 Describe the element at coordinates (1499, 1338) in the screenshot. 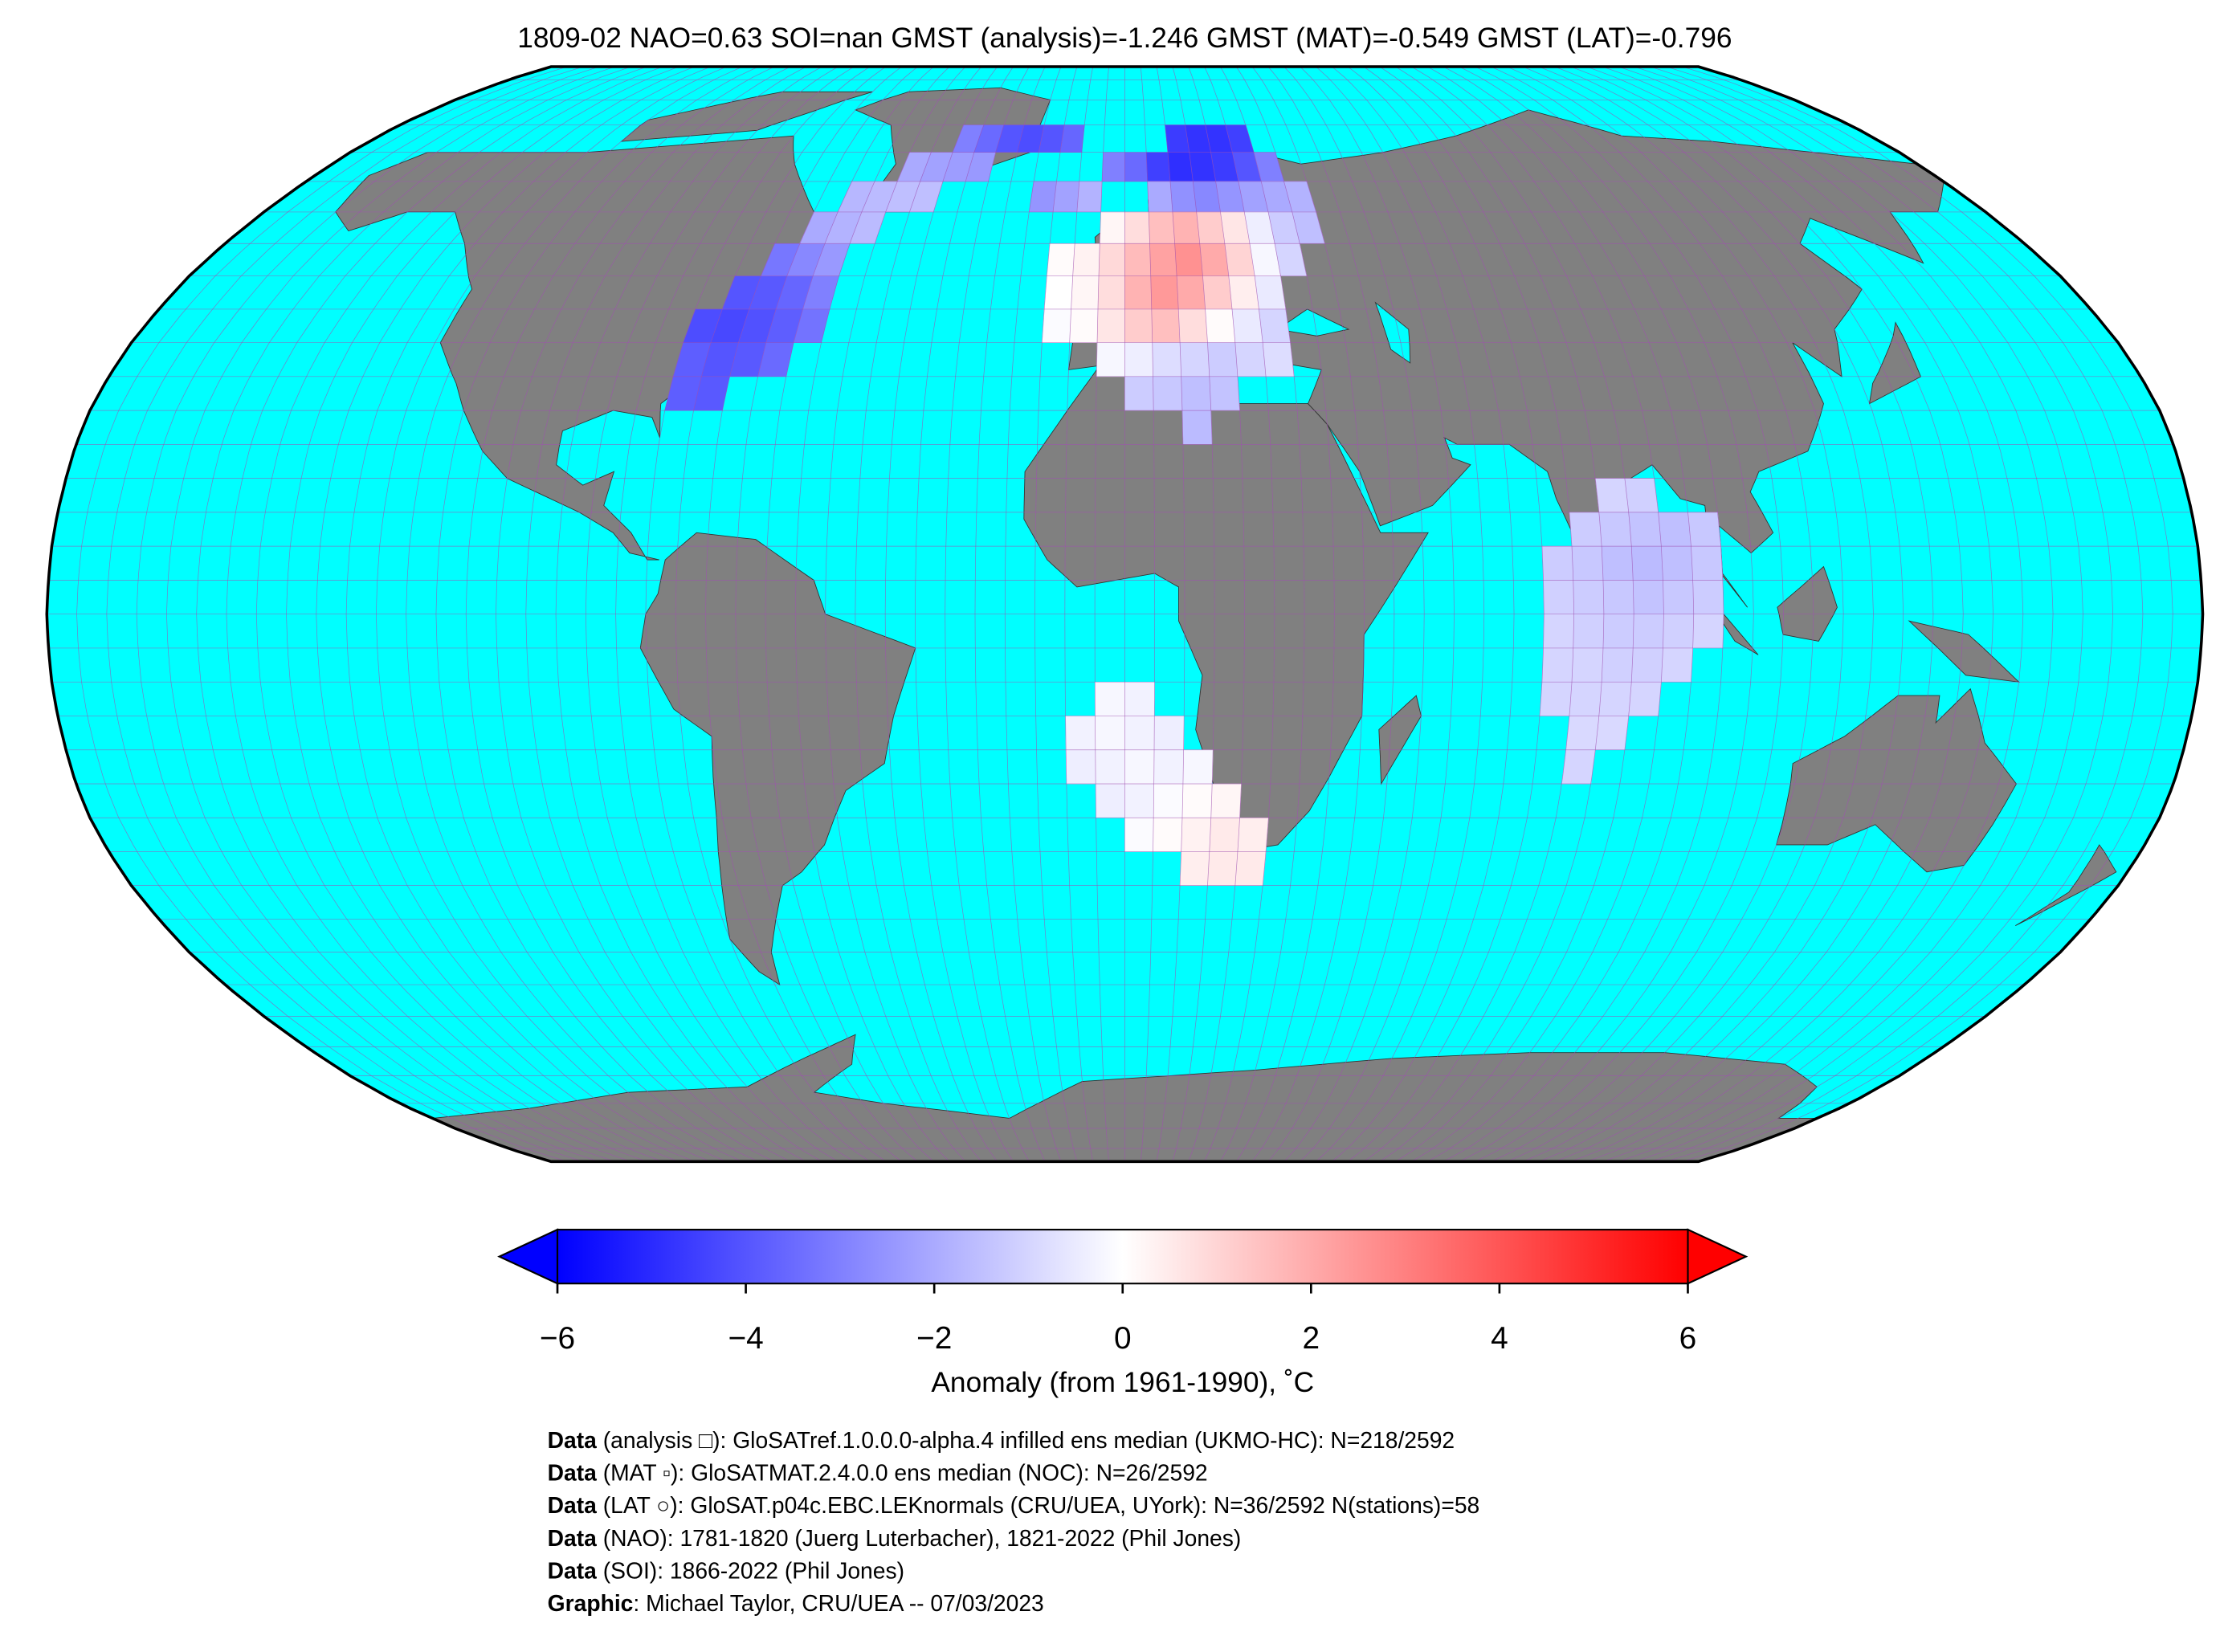

I see `colorbar-tick-label: 4` at that location.